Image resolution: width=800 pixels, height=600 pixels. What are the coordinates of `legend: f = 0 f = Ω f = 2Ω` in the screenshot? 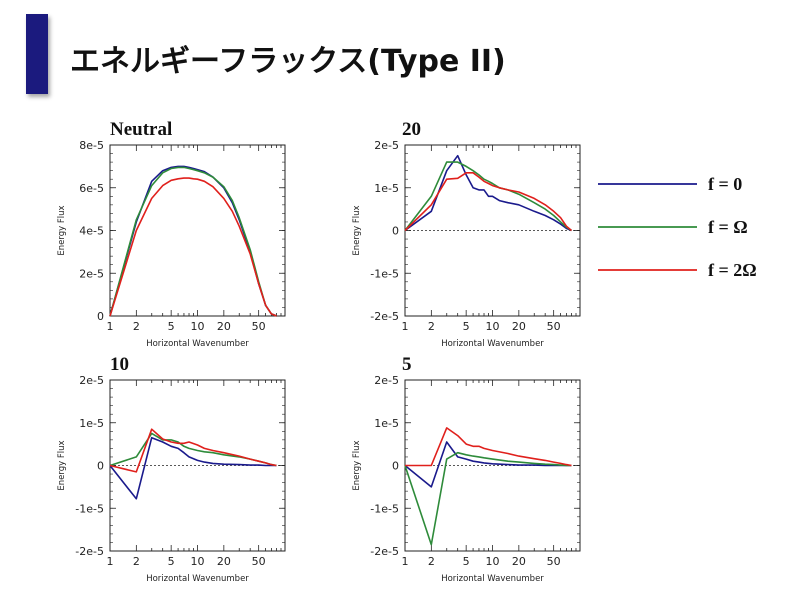 It's located at (677, 227).